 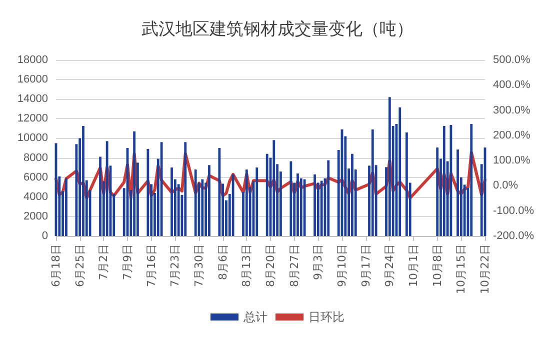 I want to click on x-tick-label: 7月23日, so click(x=175, y=265).